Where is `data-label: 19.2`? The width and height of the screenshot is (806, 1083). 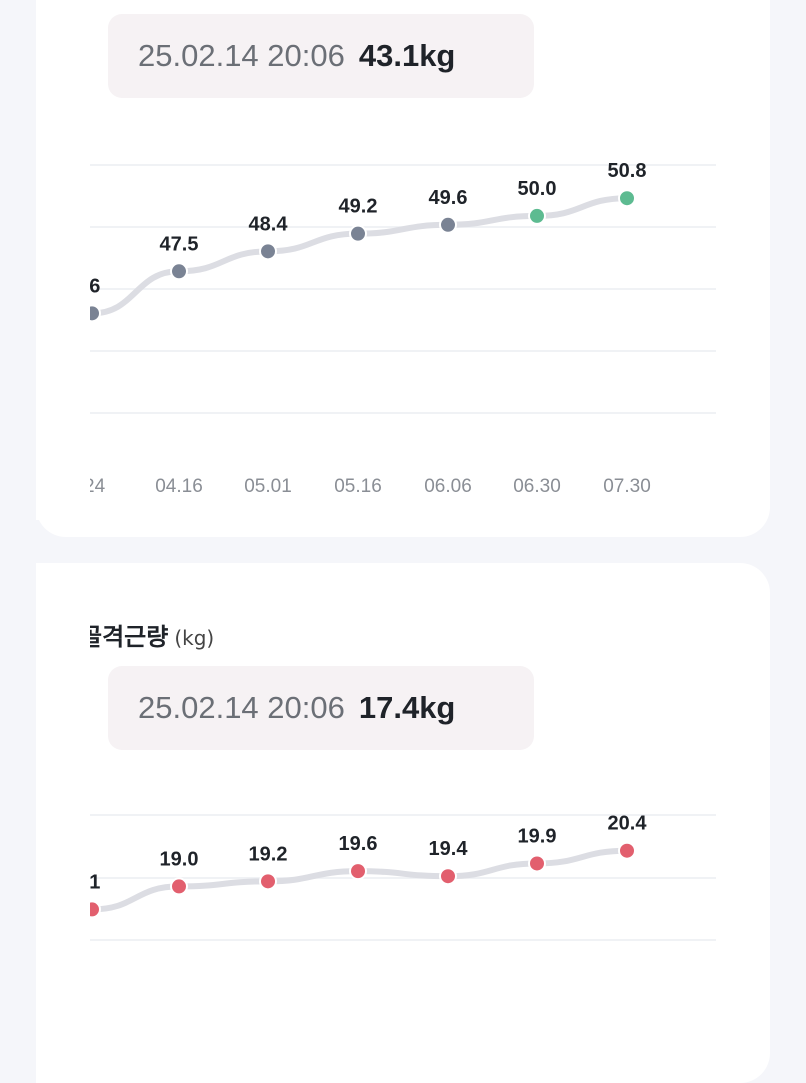
data-label: 19.2 is located at coordinates (268, 854).